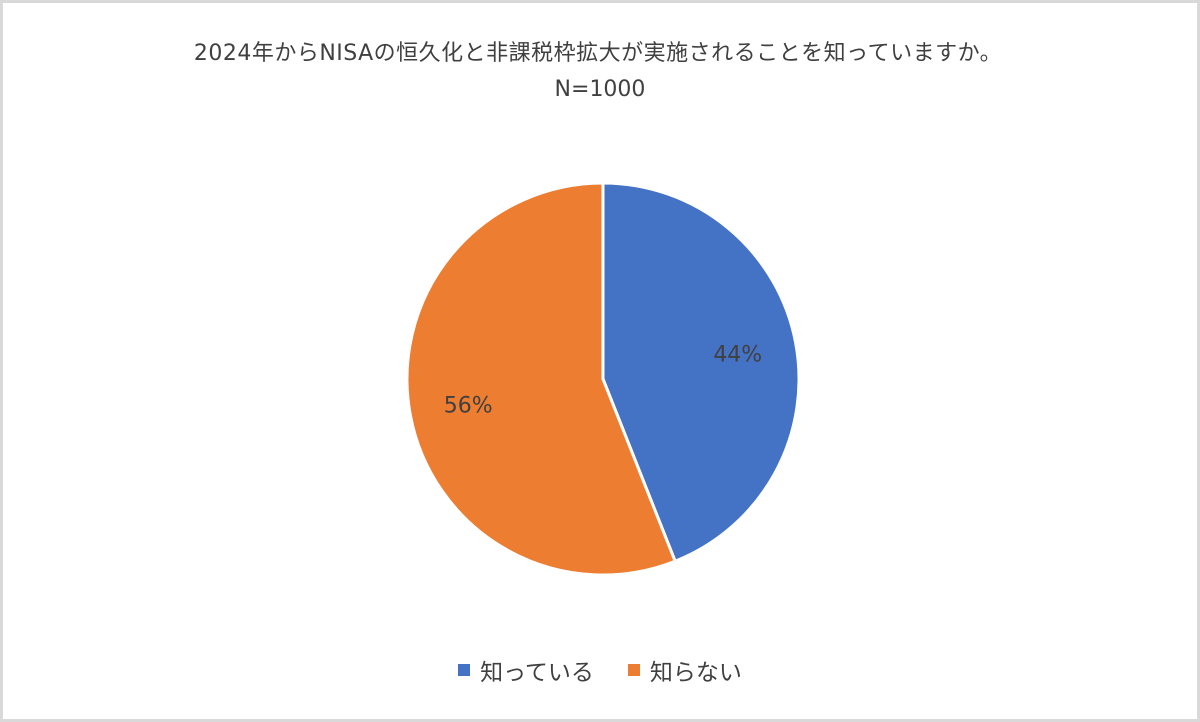 This screenshot has width=1200, height=722. I want to click on legend-item-known: 知っている, so click(526, 670).